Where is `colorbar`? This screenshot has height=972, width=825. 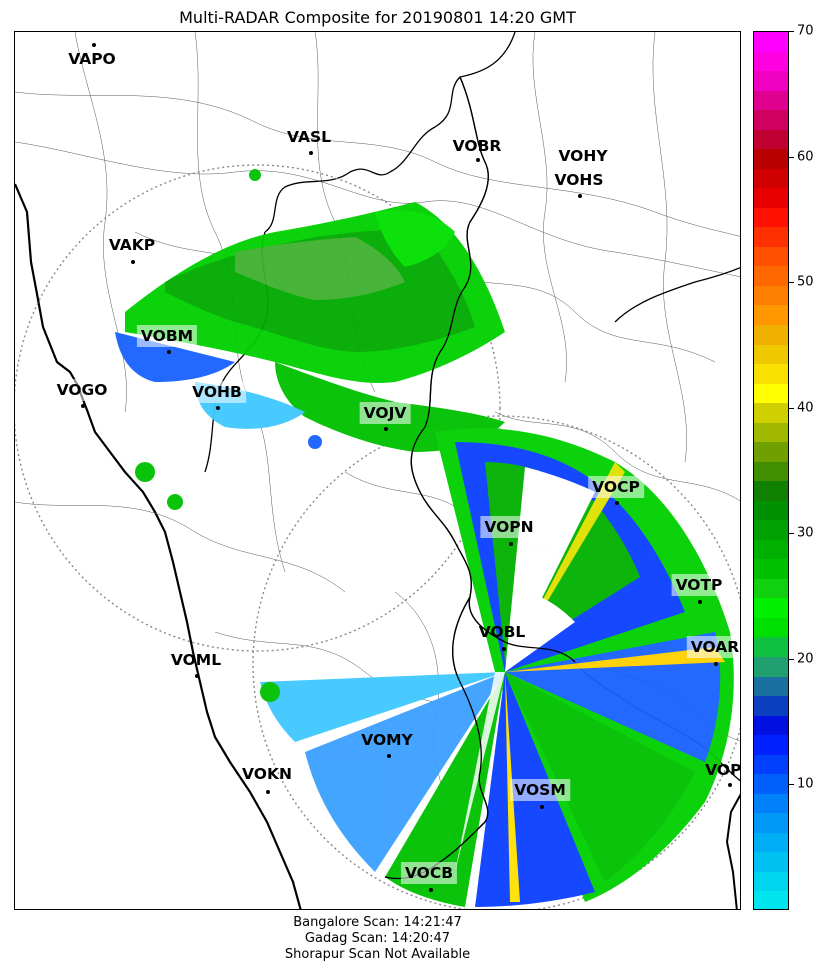 colorbar is located at coordinates (771, 470).